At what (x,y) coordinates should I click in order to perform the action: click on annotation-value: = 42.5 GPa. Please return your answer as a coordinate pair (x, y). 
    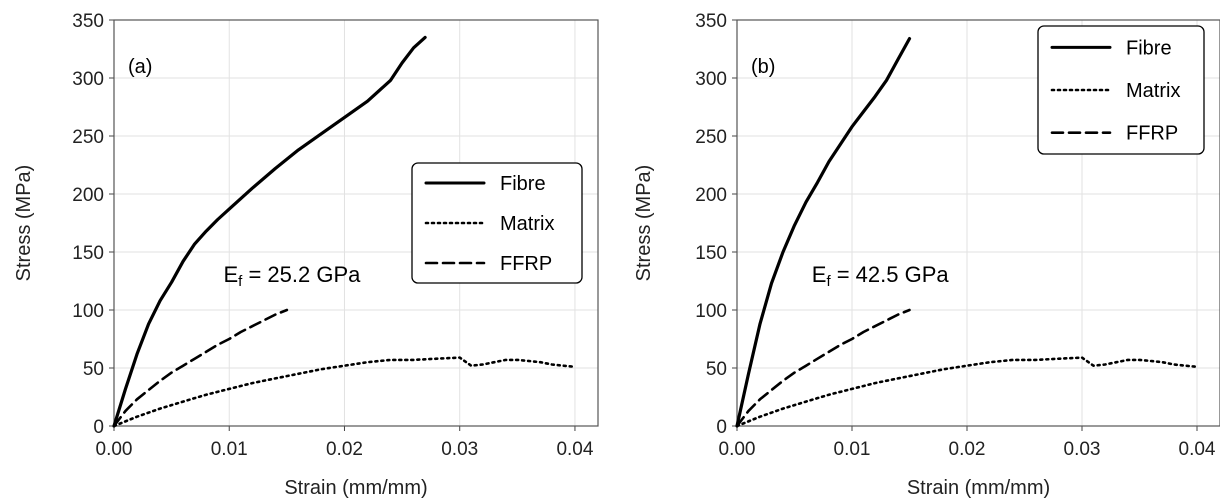
    Looking at the image, I should click on (890, 274).